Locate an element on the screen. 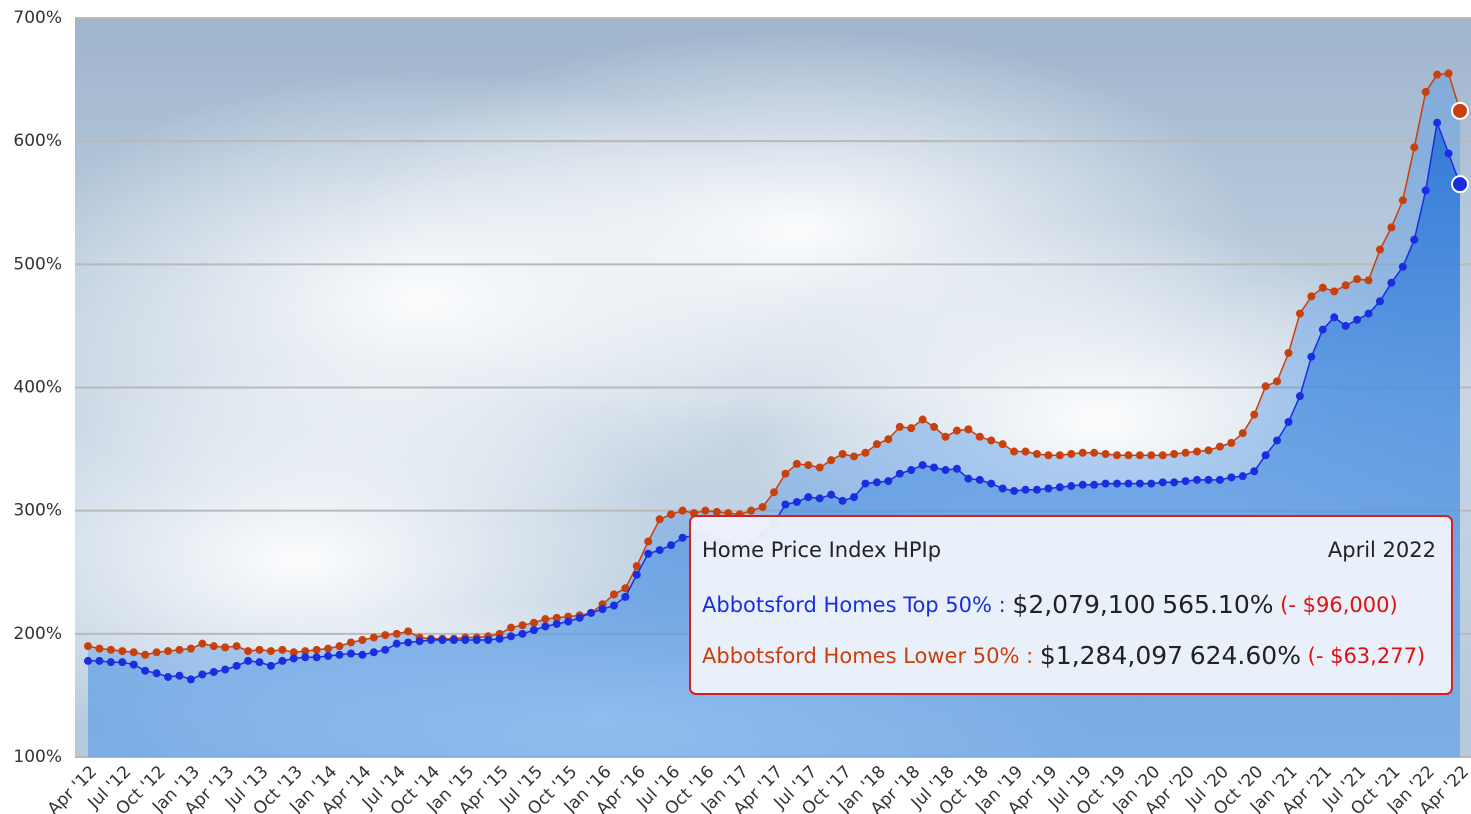 This screenshot has height=814, width=1471. tooltip-title: Home Price Index HPIp is located at coordinates (821, 550).